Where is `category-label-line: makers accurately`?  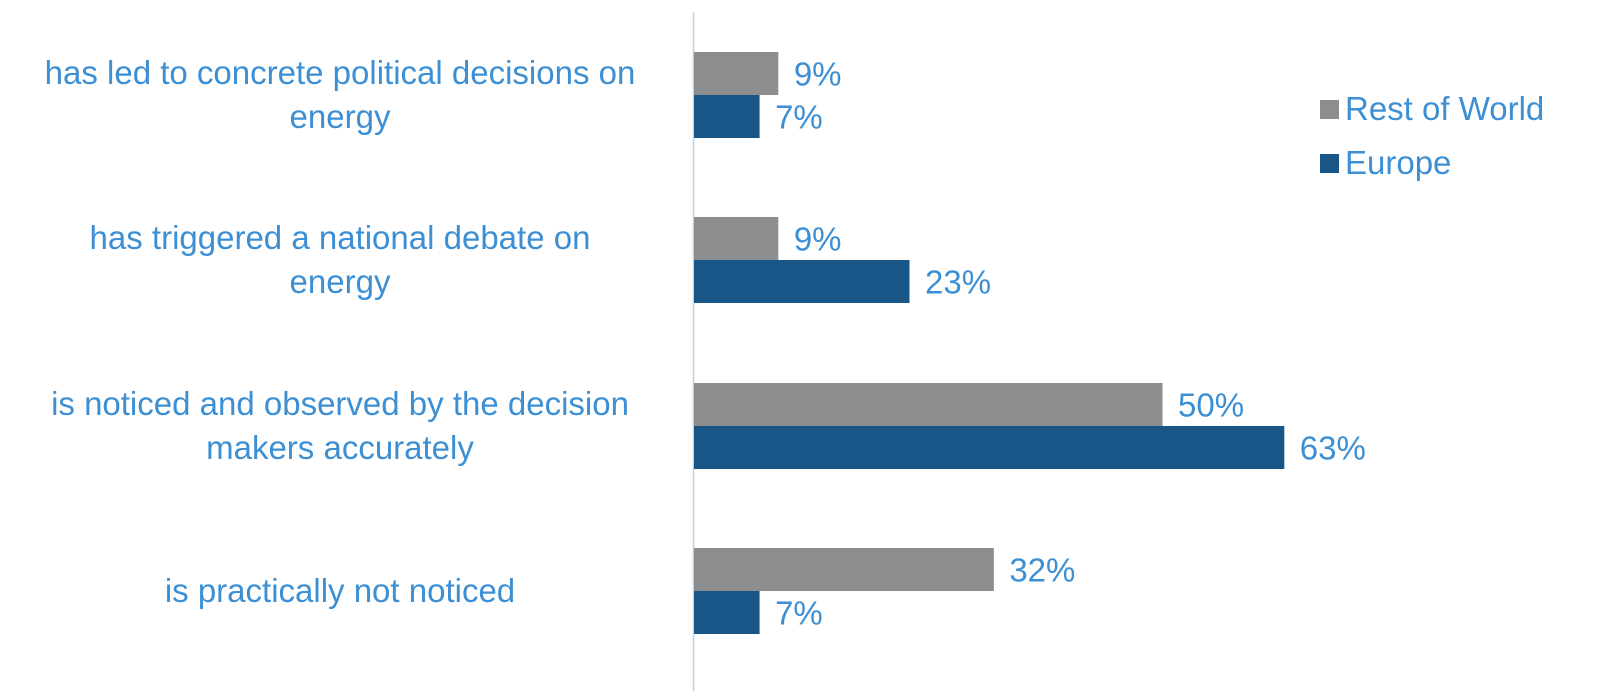 category-label-line: makers accurately is located at coordinates (340, 447).